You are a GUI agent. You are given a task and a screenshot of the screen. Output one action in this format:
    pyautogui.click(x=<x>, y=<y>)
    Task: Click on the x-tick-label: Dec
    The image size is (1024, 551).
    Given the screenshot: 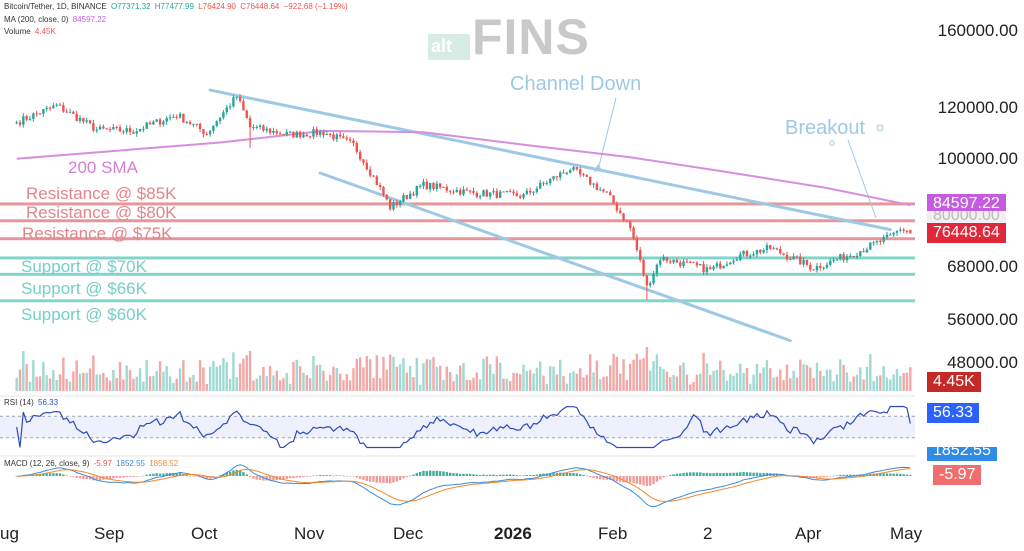 What is the action you would take?
    pyautogui.click(x=408, y=533)
    